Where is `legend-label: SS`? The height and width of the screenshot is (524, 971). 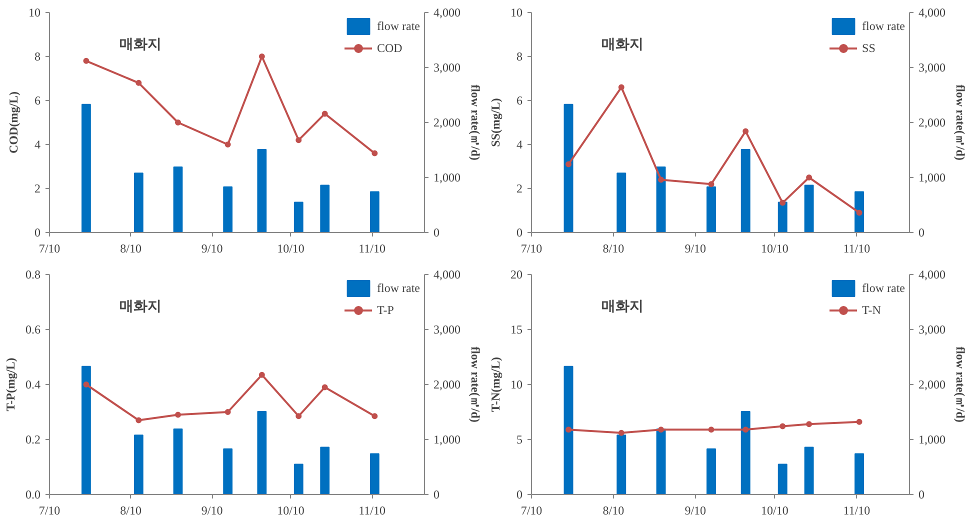 legend-label: SS is located at coordinates (869, 48).